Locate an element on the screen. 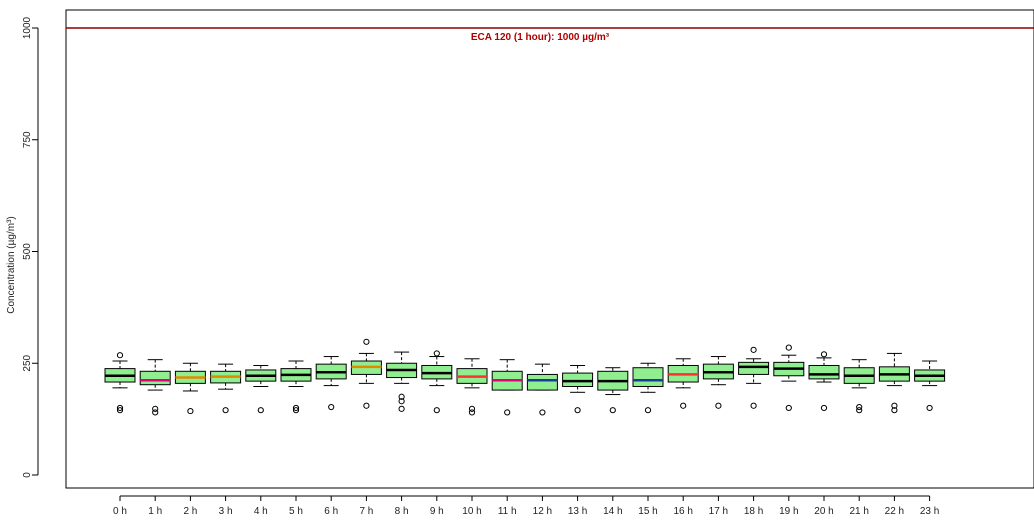 The height and width of the screenshot is (523, 1034). x-tick-label: 12 h is located at coordinates (542, 511).